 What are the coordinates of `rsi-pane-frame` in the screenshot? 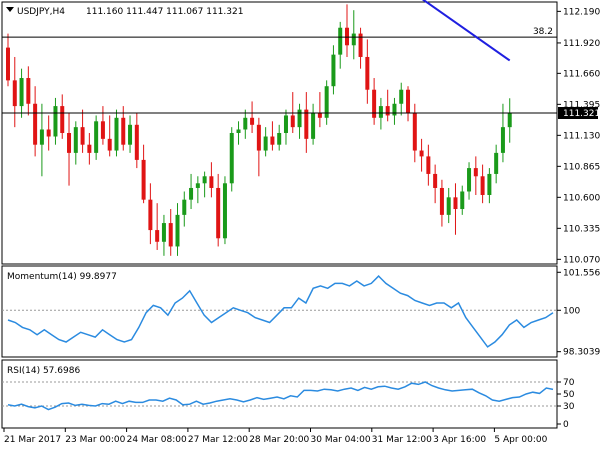 It's located at (279, 394).